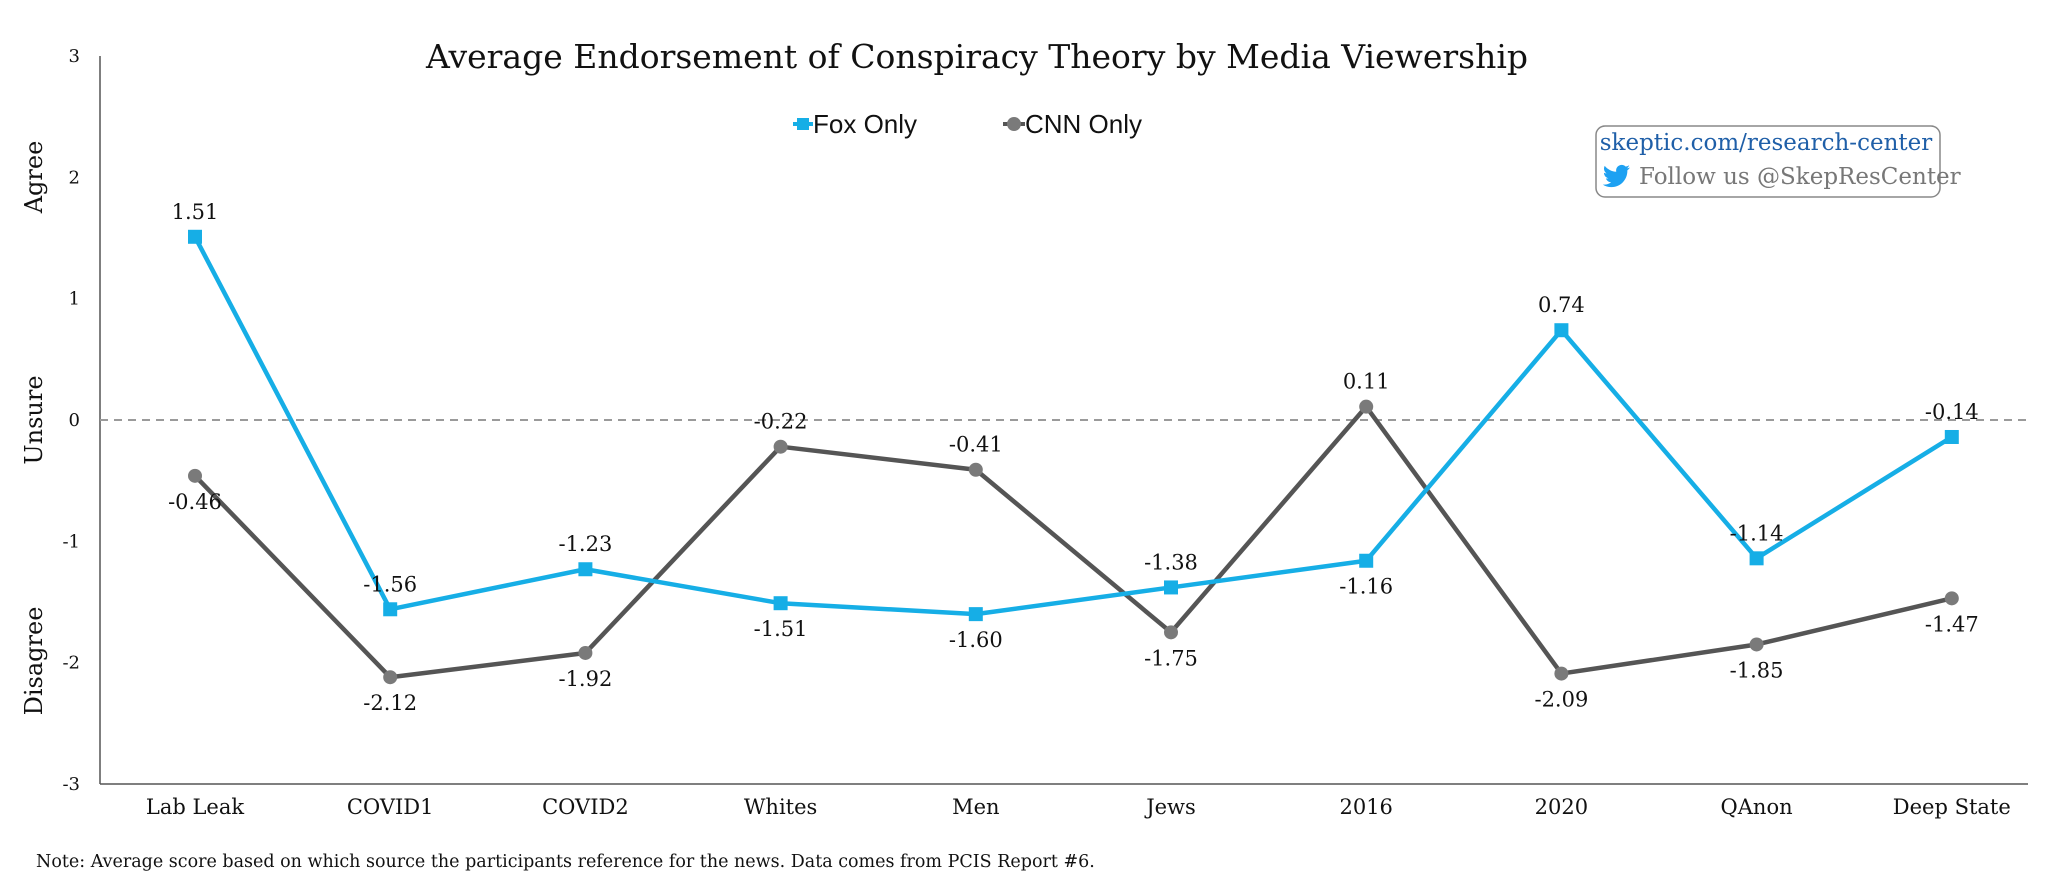 The image size is (2048, 878). Describe the element at coordinates (976, 445) in the screenshot. I see `data-label-cnn: -0.41` at that location.